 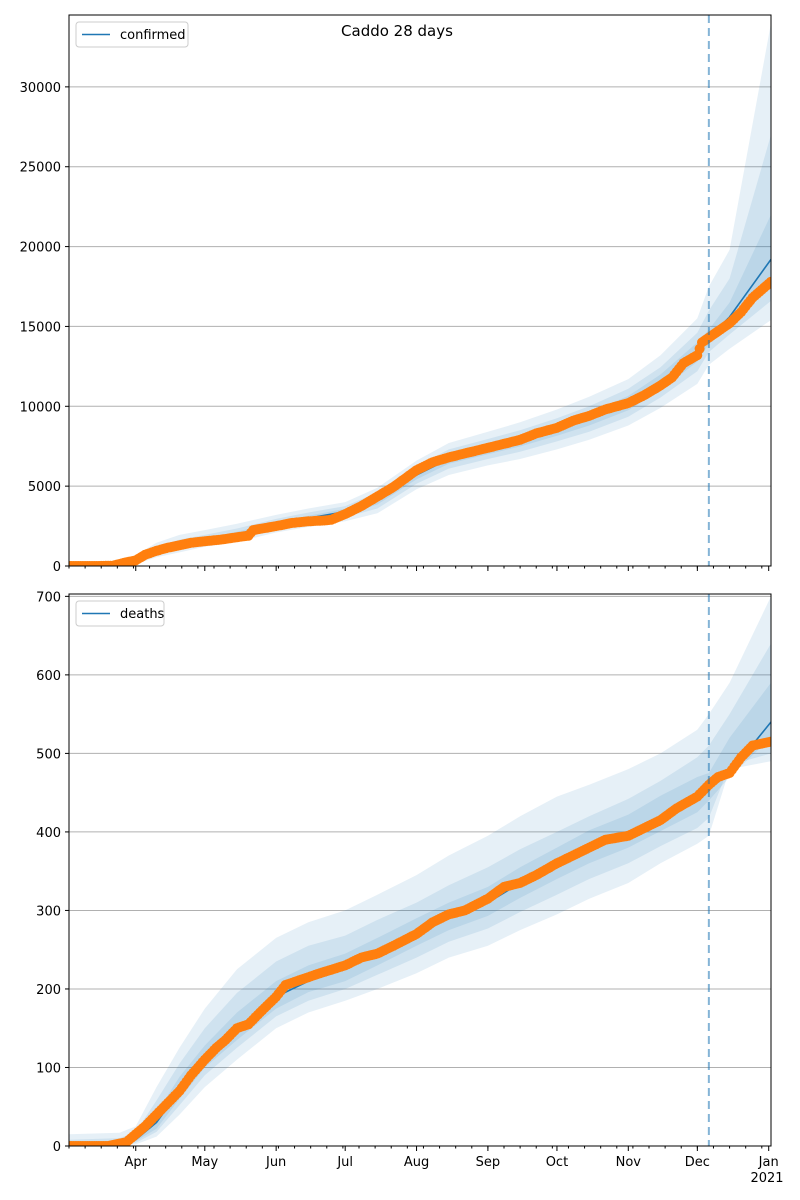 What do you see at coordinates (48, 754) in the screenshot?
I see `y-tick-label: 500` at bounding box center [48, 754].